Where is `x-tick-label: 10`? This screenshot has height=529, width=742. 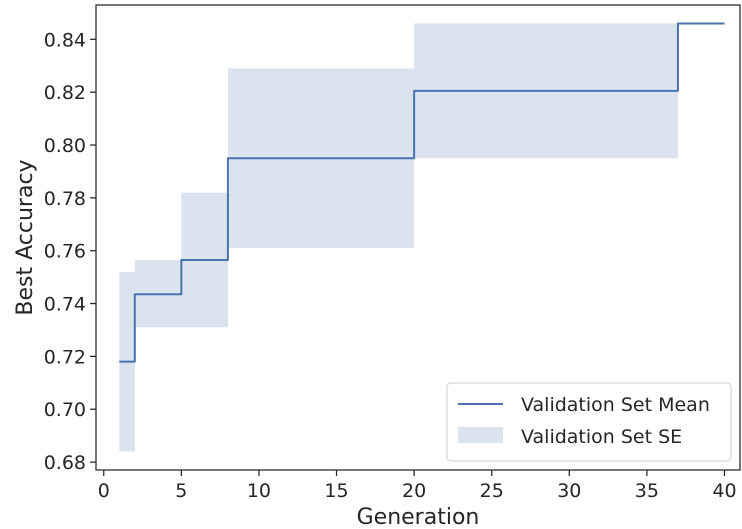 x-tick-label: 10 is located at coordinates (259, 491).